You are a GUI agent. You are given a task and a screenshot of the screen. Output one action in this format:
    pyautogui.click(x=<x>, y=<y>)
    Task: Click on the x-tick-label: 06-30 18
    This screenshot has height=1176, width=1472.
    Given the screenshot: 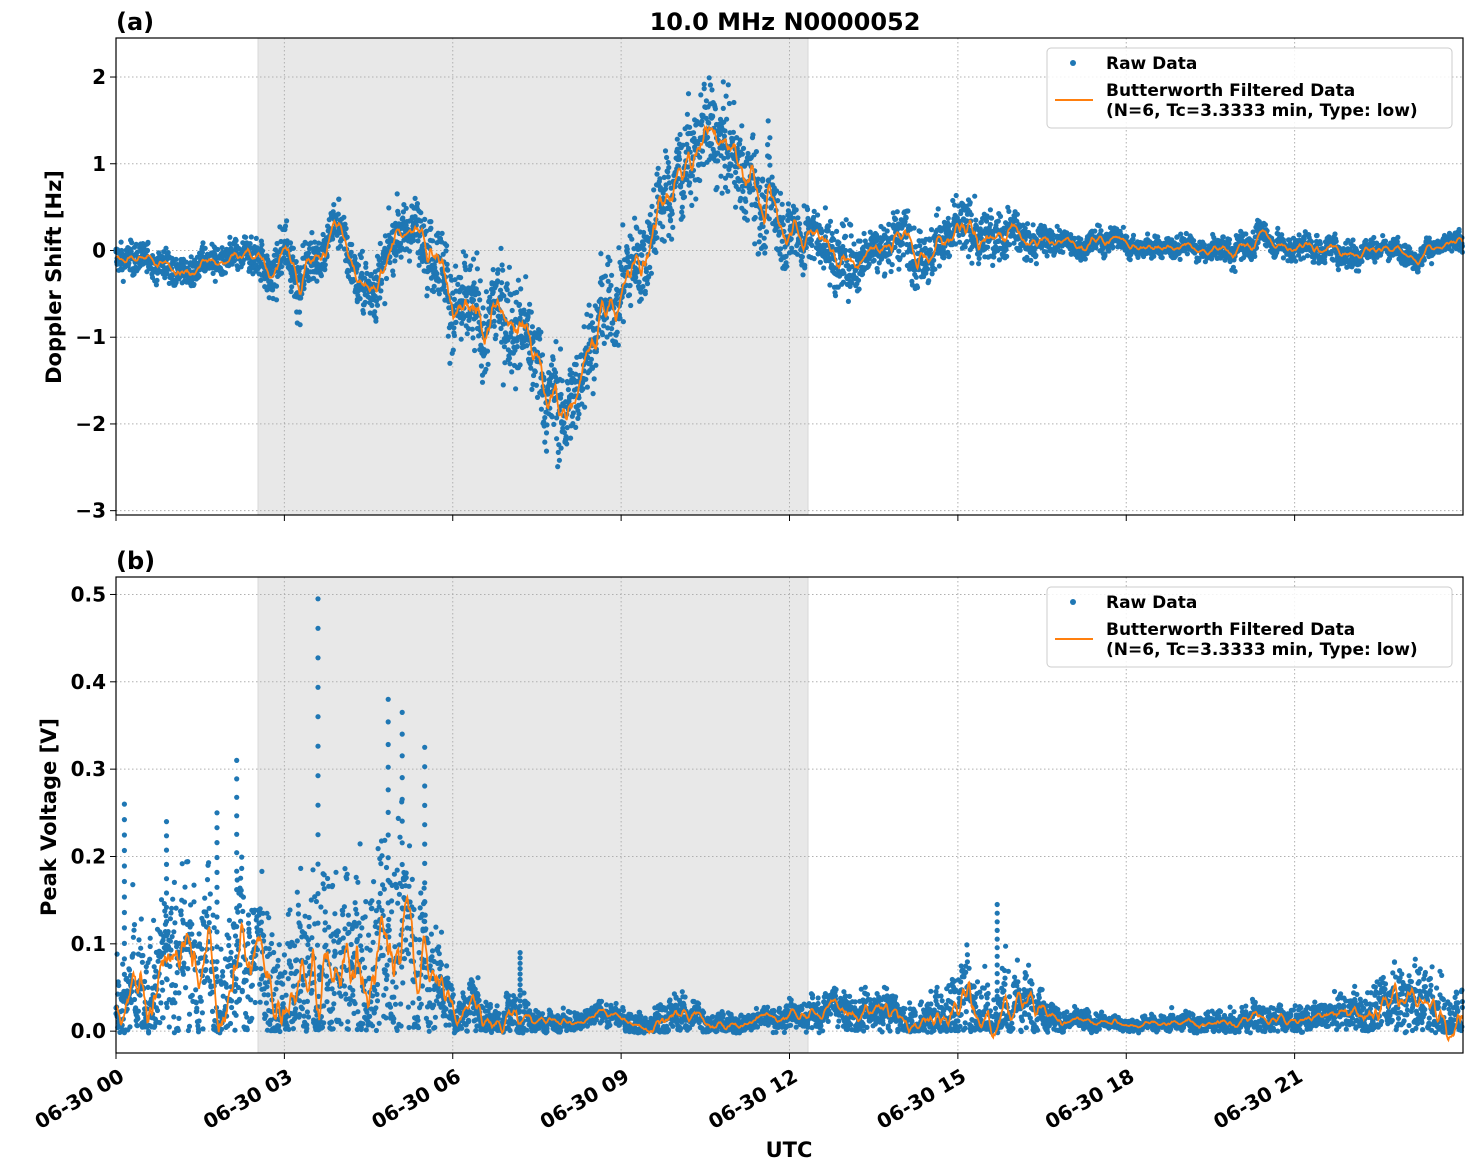 What is the action you would take?
    pyautogui.click(x=1090, y=1099)
    